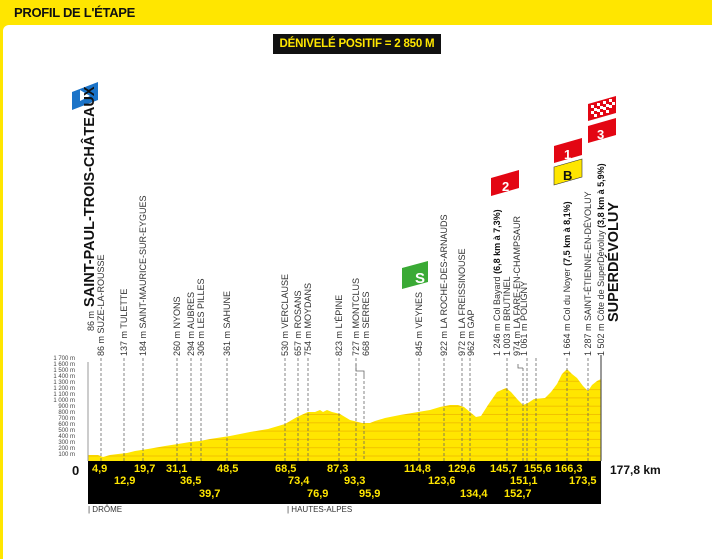  I want to click on waypoint-label: 668 m SERRES, so click(366, 323).